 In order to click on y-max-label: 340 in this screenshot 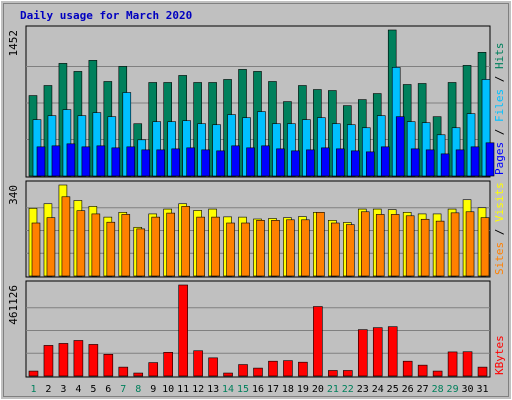, I will do `click(13, 195)`.